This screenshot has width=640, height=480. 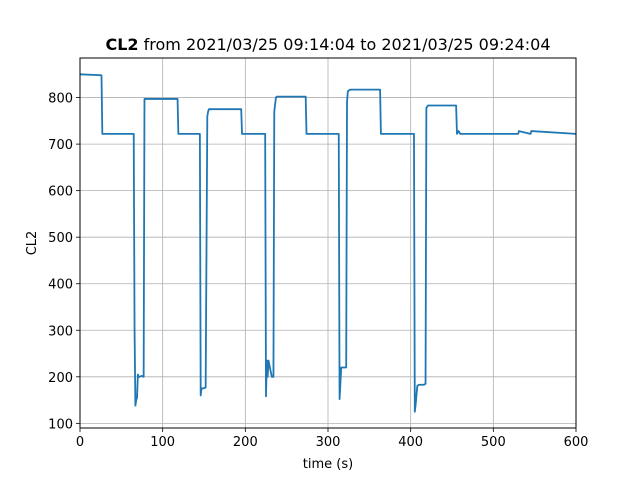 What do you see at coordinates (60, 238) in the screenshot?
I see `y-tick-label: 500` at bounding box center [60, 238].